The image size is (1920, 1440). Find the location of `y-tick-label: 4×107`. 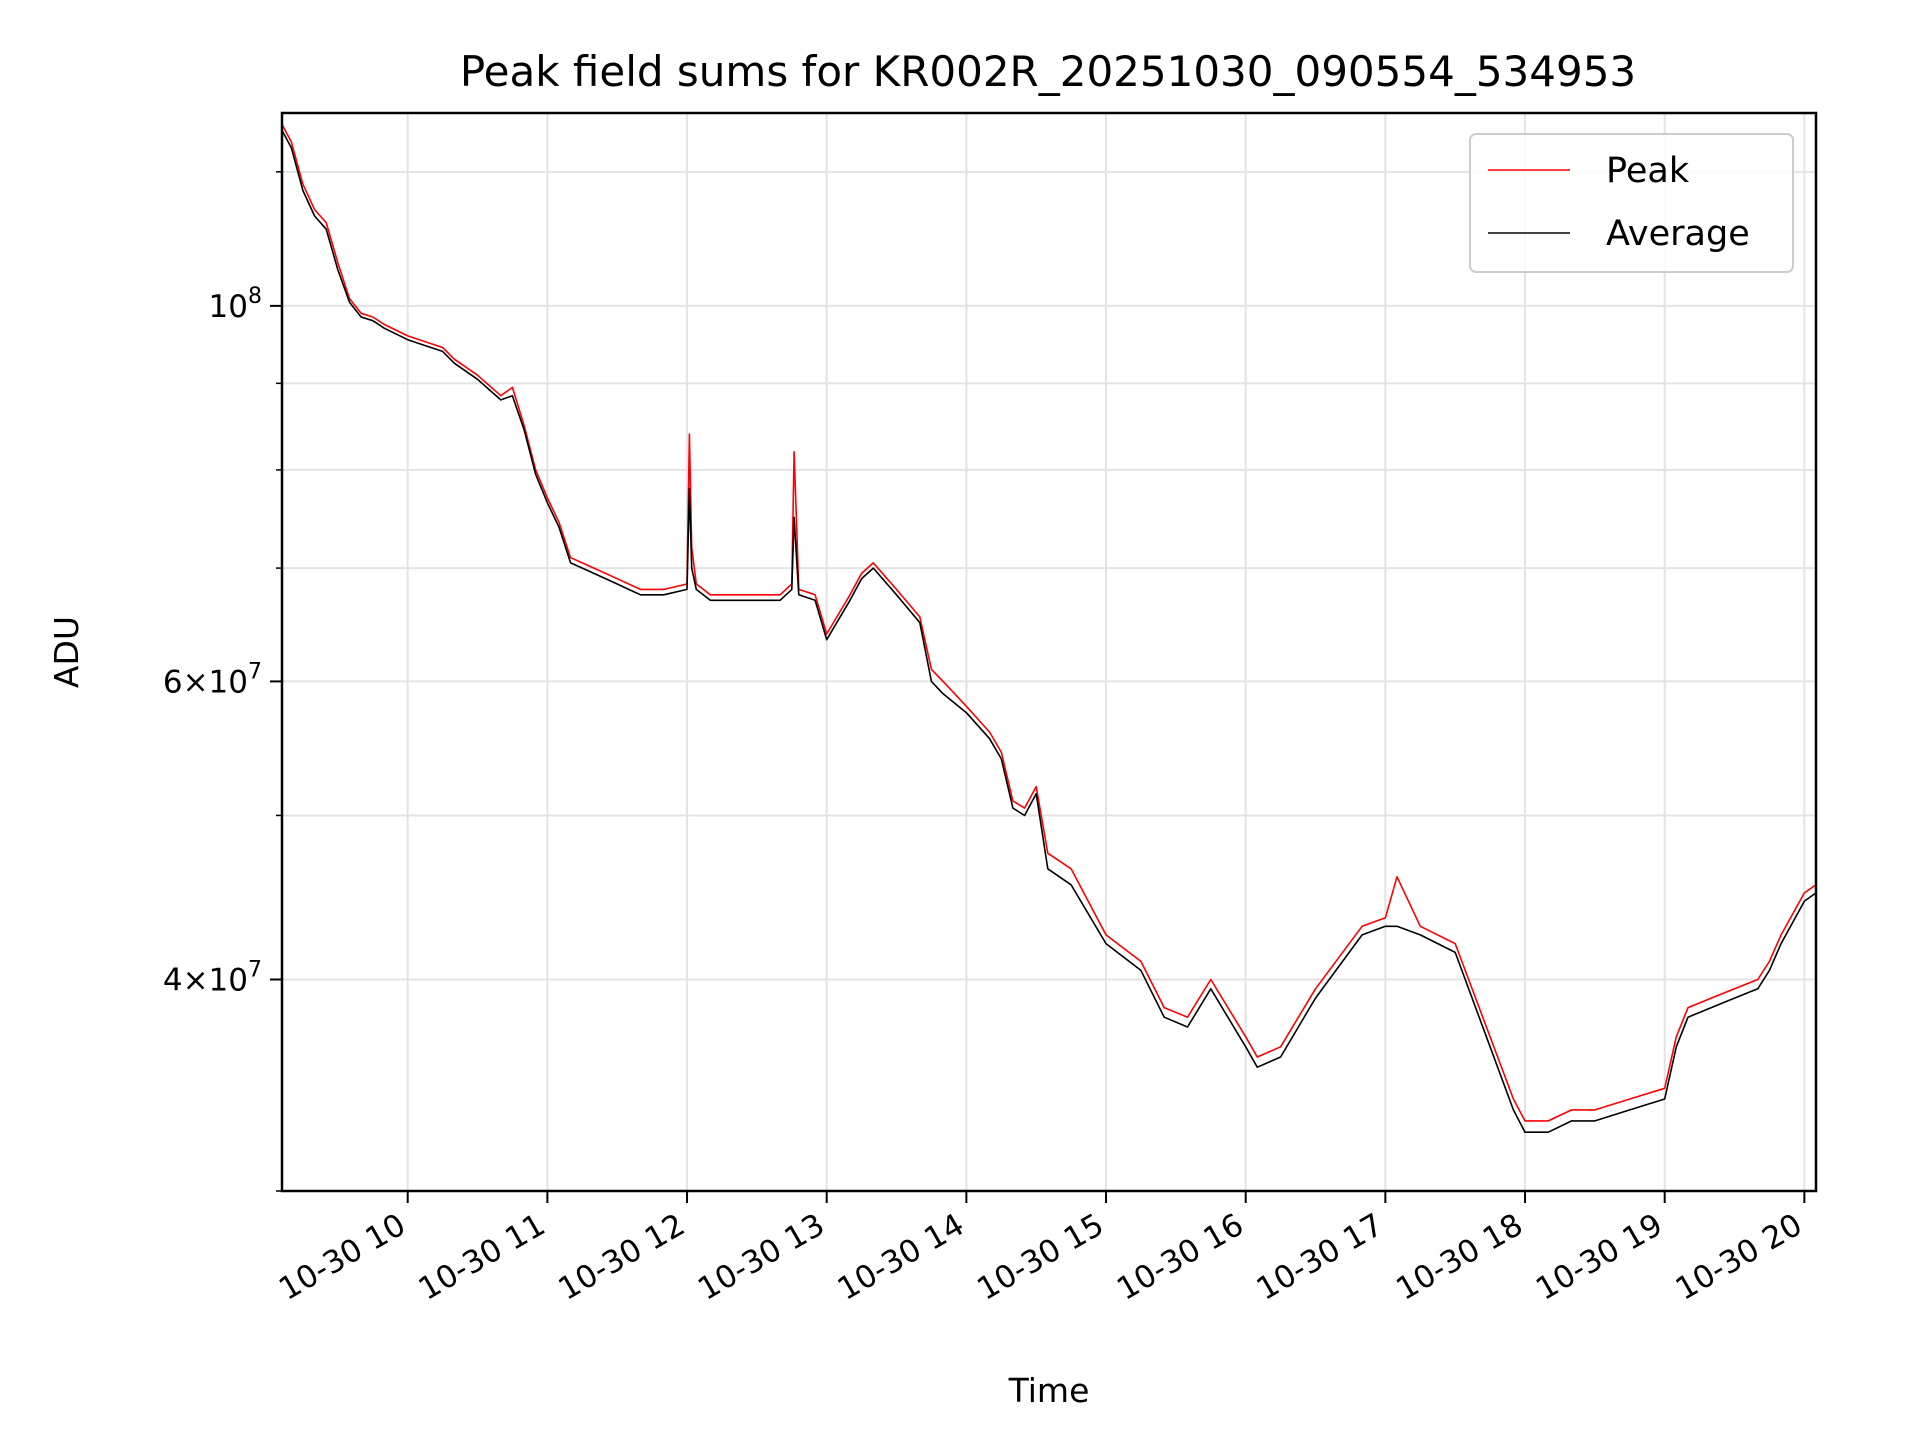

y-tick-label: 4×107 is located at coordinates (212, 978).